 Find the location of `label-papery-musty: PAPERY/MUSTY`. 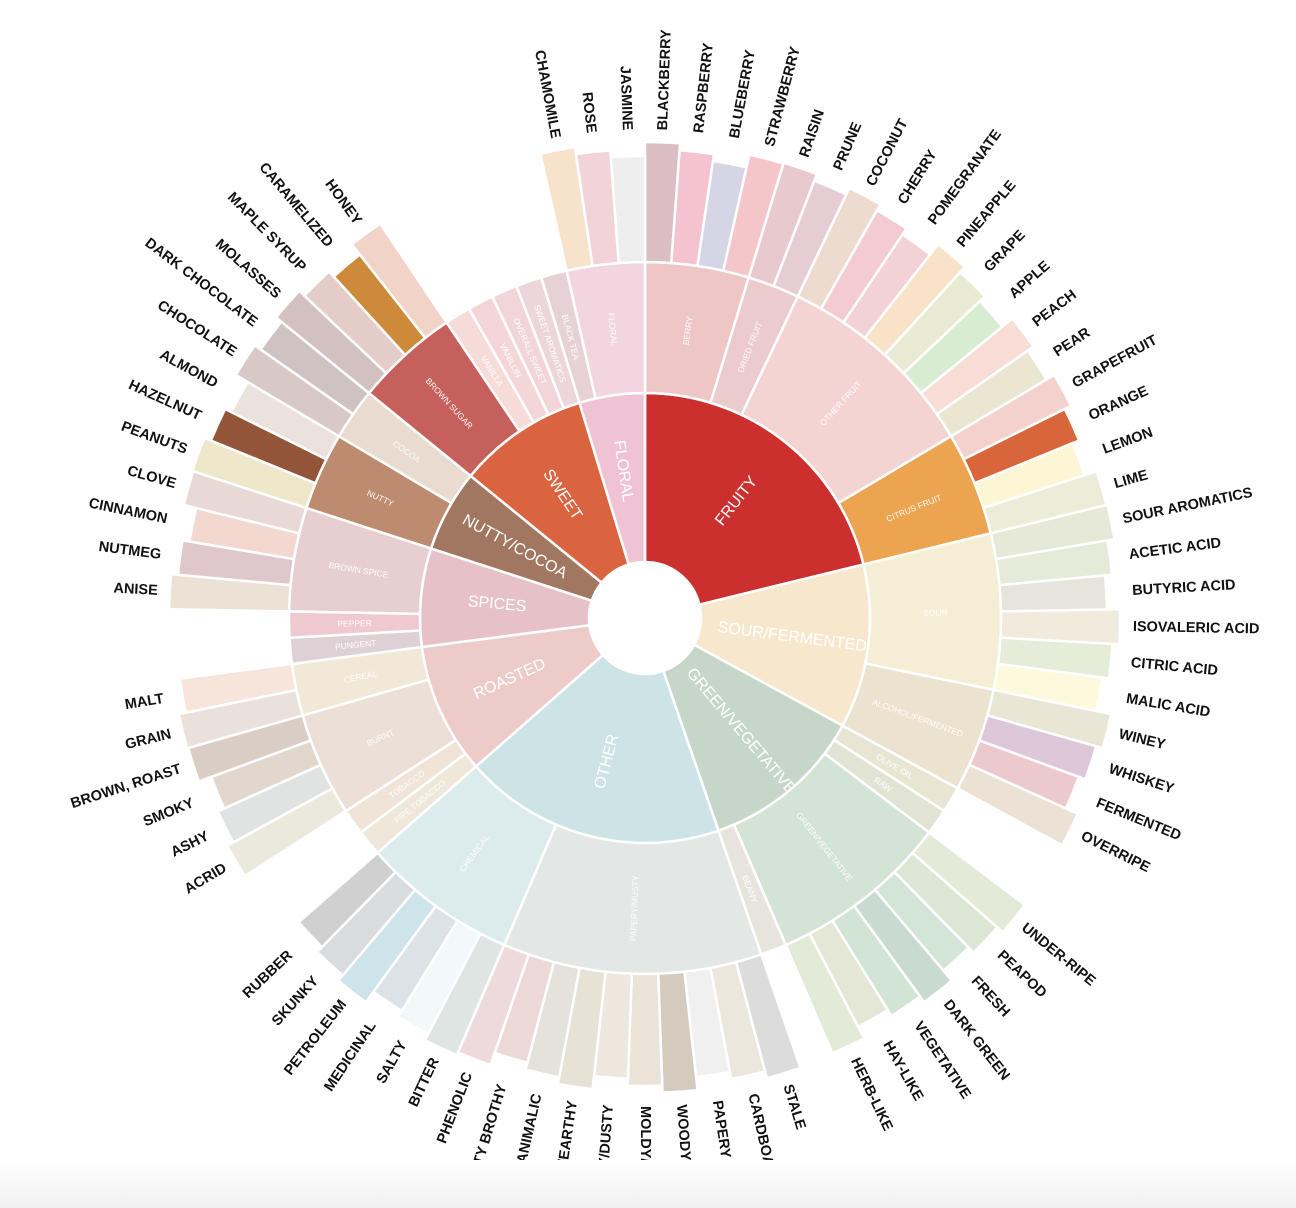

label-papery-musty: PAPERY/MUSTY is located at coordinates (634, 908).